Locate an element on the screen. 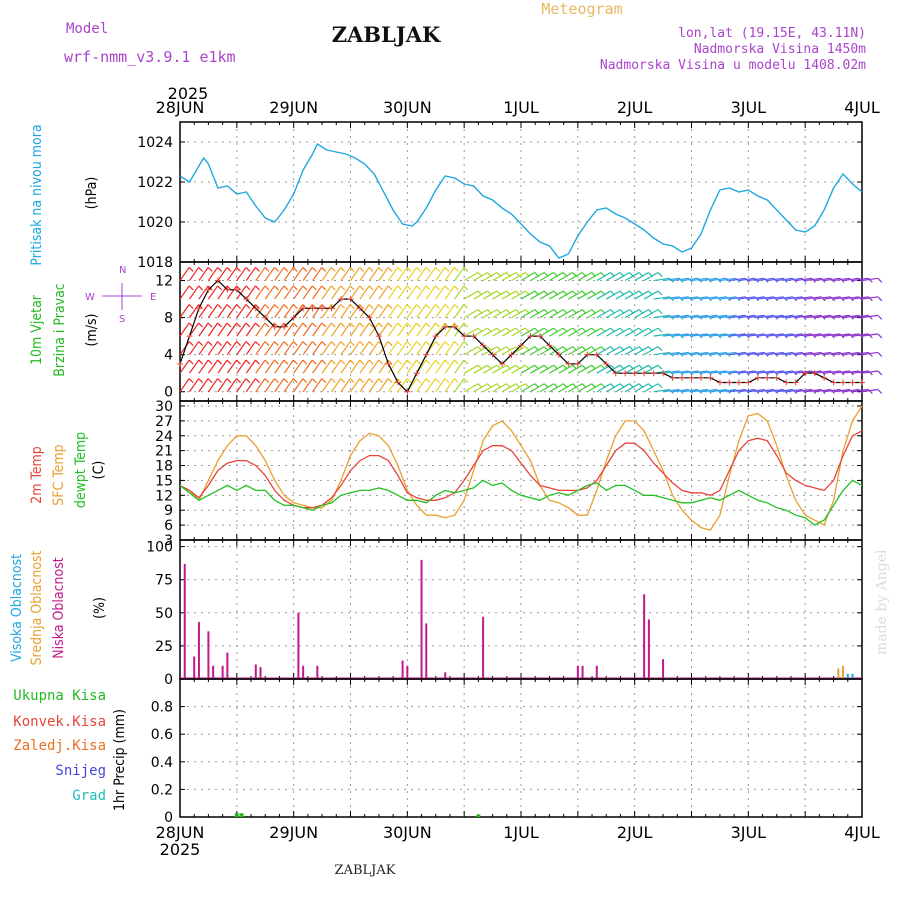 This screenshot has width=900, height=900. temp-ylabel-unit: (C) is located at coordinates (99, 470).